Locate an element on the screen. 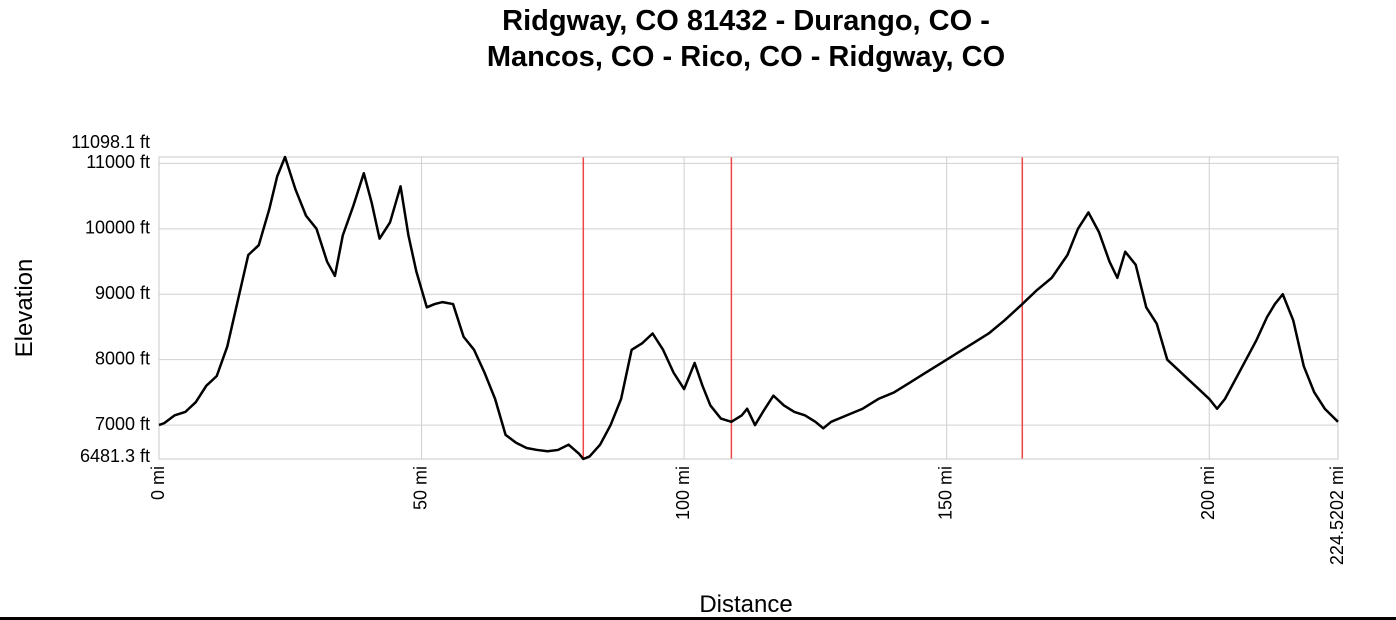 This screenshot has width=1396, height=620. y-axis-label: Elevation is located at coordinates (24, 308).